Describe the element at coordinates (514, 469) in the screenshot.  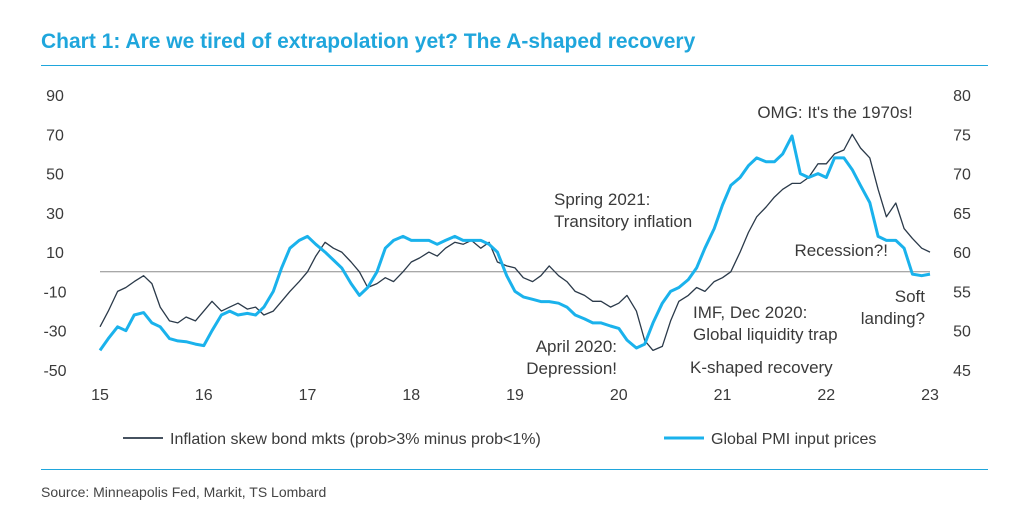
I see `source-divider` at that location.